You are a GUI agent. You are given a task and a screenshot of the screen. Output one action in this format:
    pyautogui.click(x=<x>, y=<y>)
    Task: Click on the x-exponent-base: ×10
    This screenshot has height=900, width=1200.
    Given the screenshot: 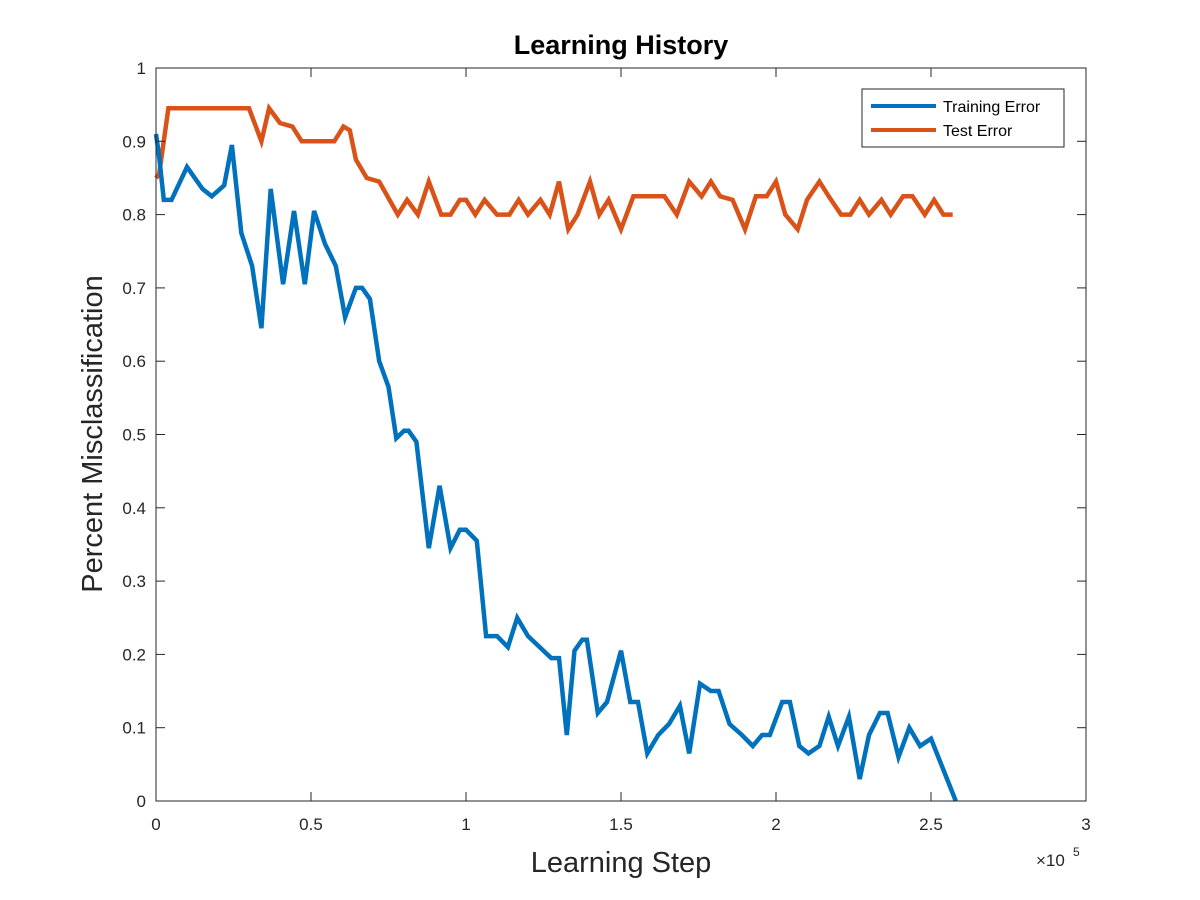 What is the action you would take?
    pyautogui.click(x=1050, y=860)
    